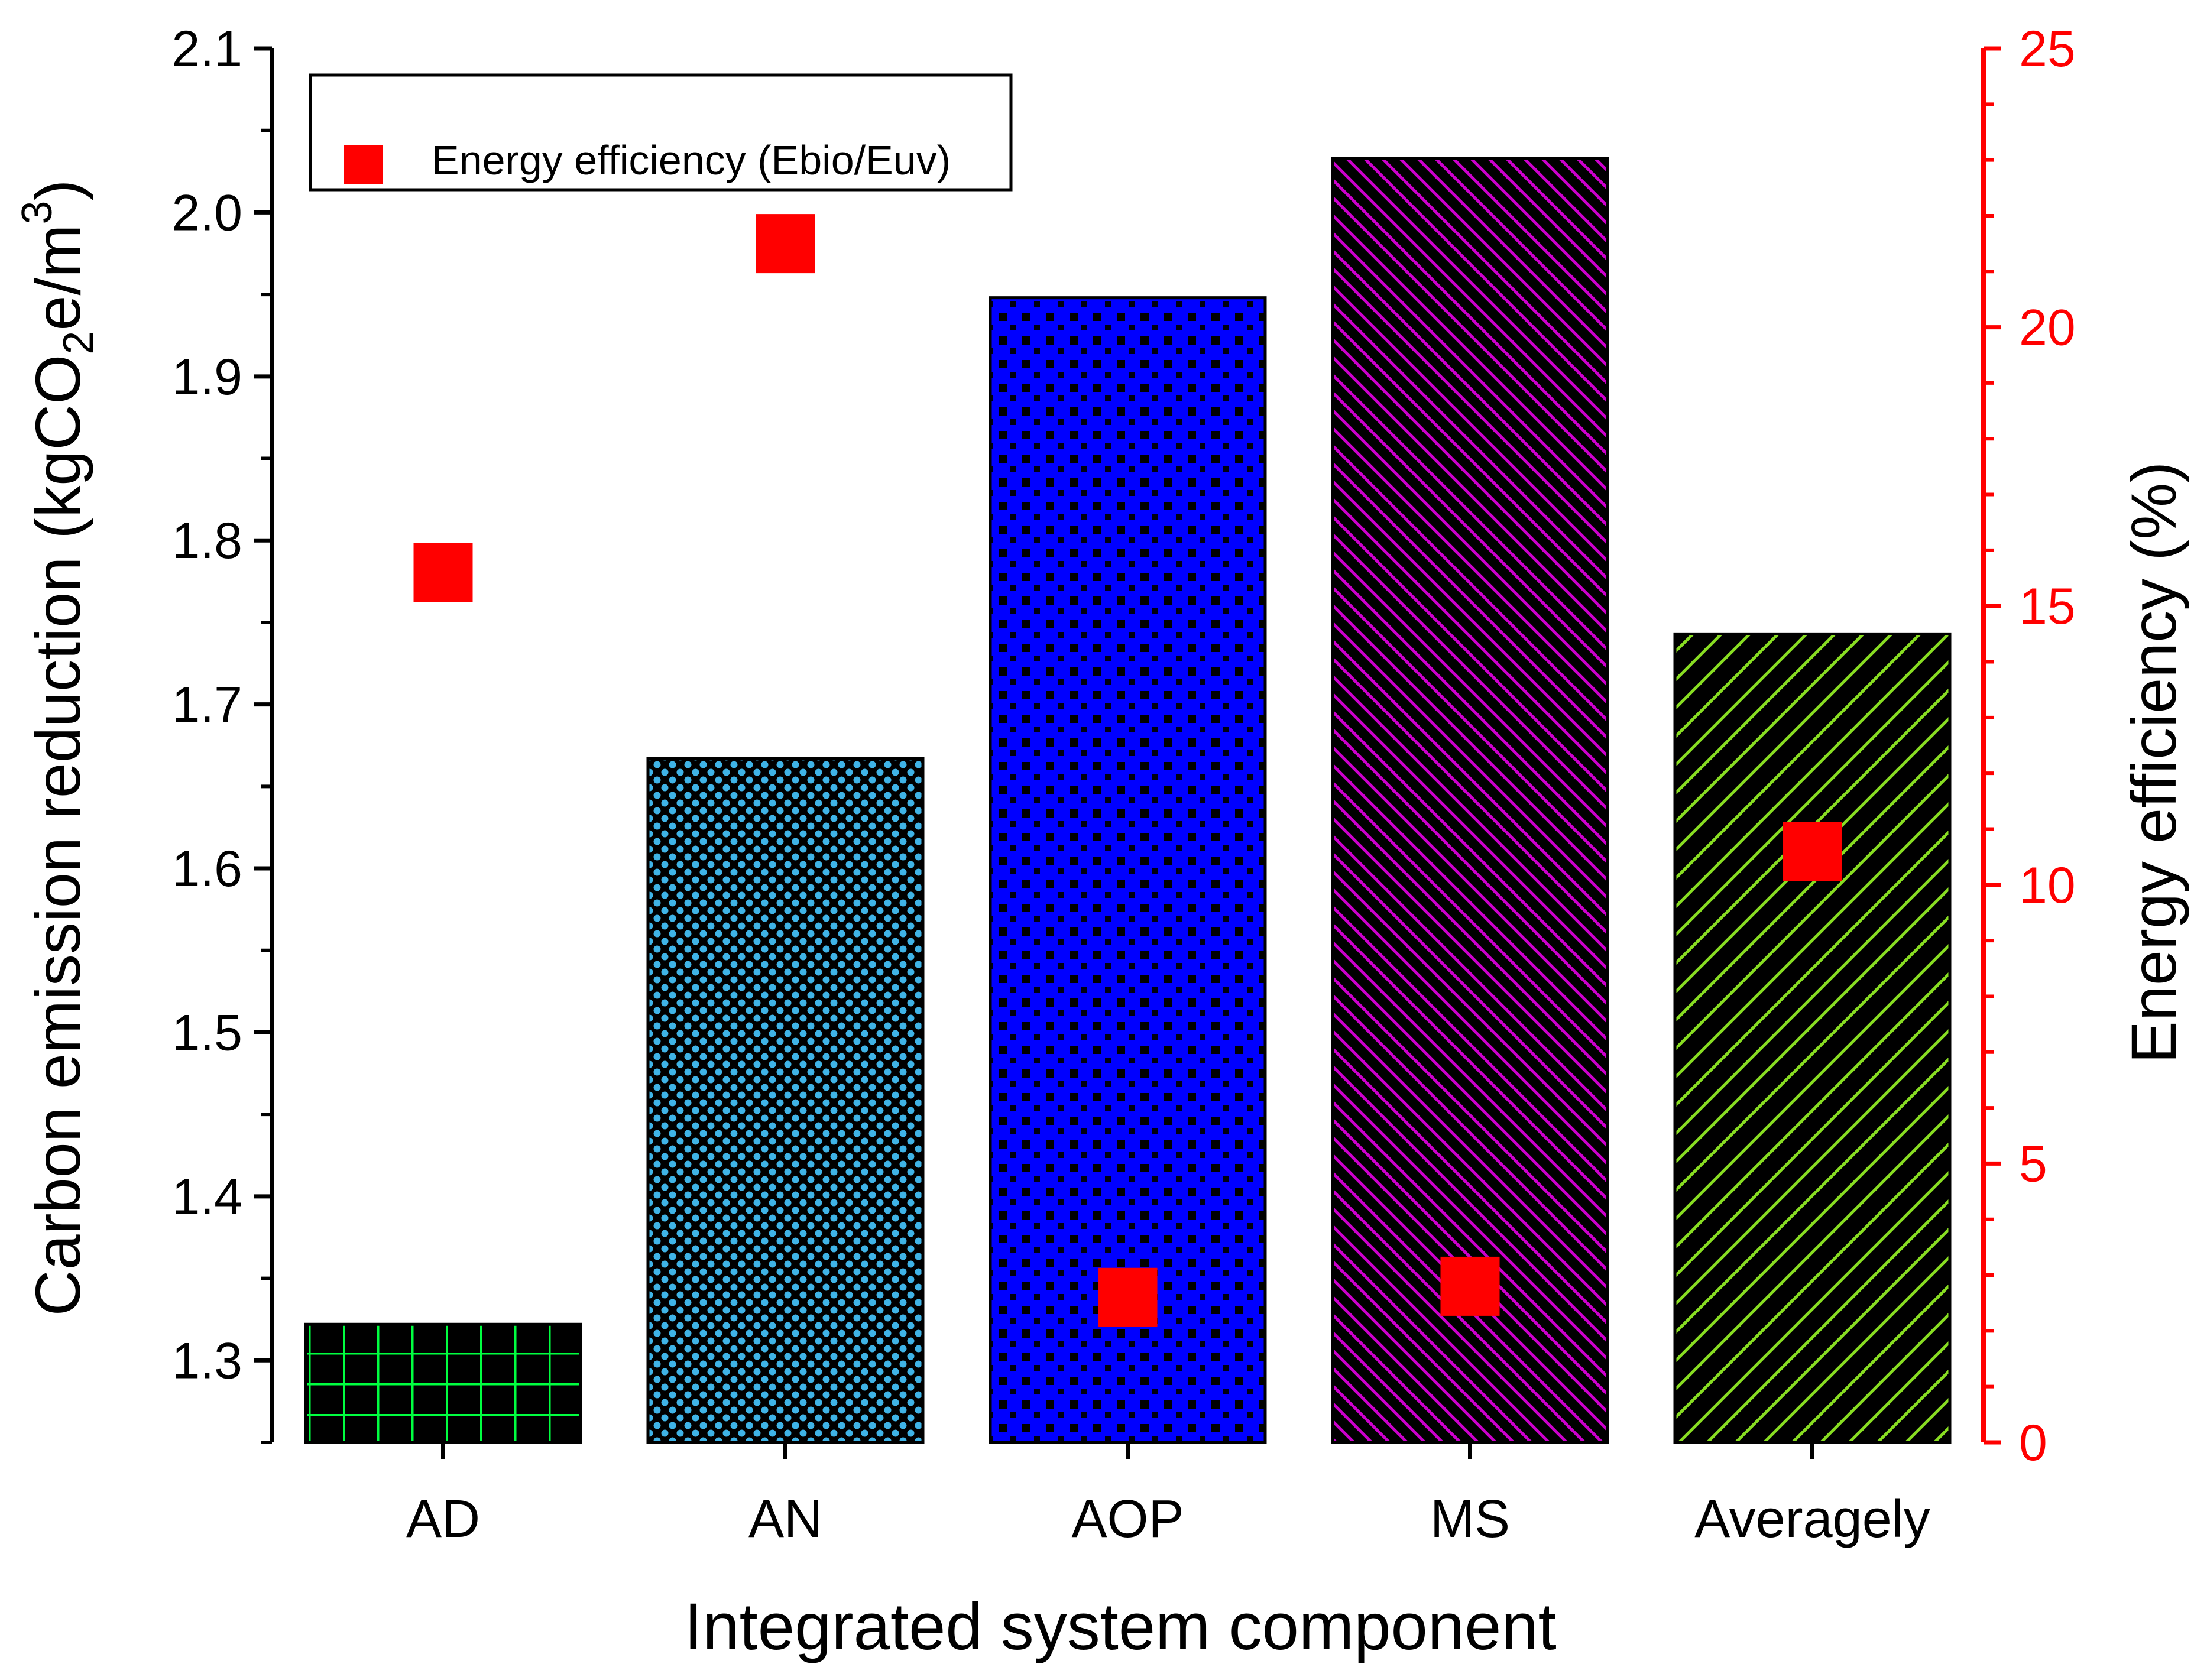 This screenshot has height=1680, width=2207. I want to click on y2-tick-label: 20, so click(2048, 328).